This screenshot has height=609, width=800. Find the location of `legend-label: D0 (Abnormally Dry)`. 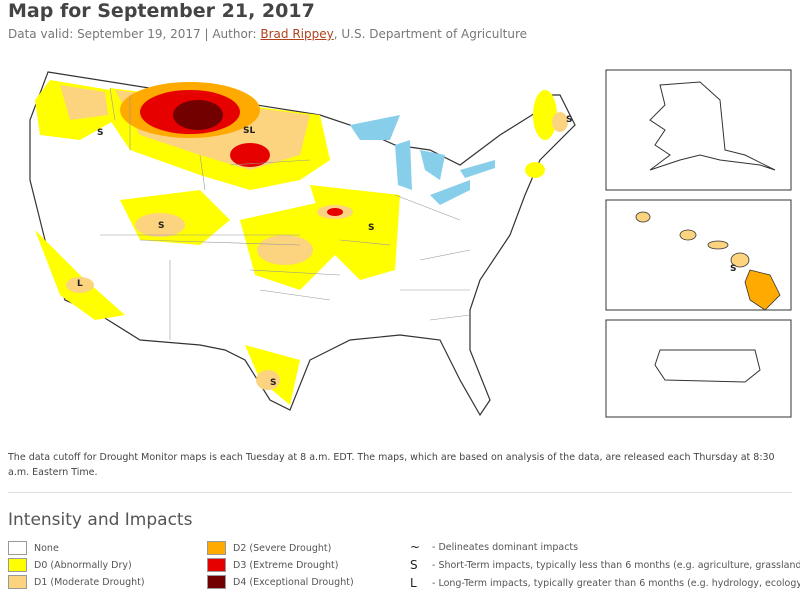

legend-label: D0 (Abnormally Dry) is located at coordinates (83, 565).